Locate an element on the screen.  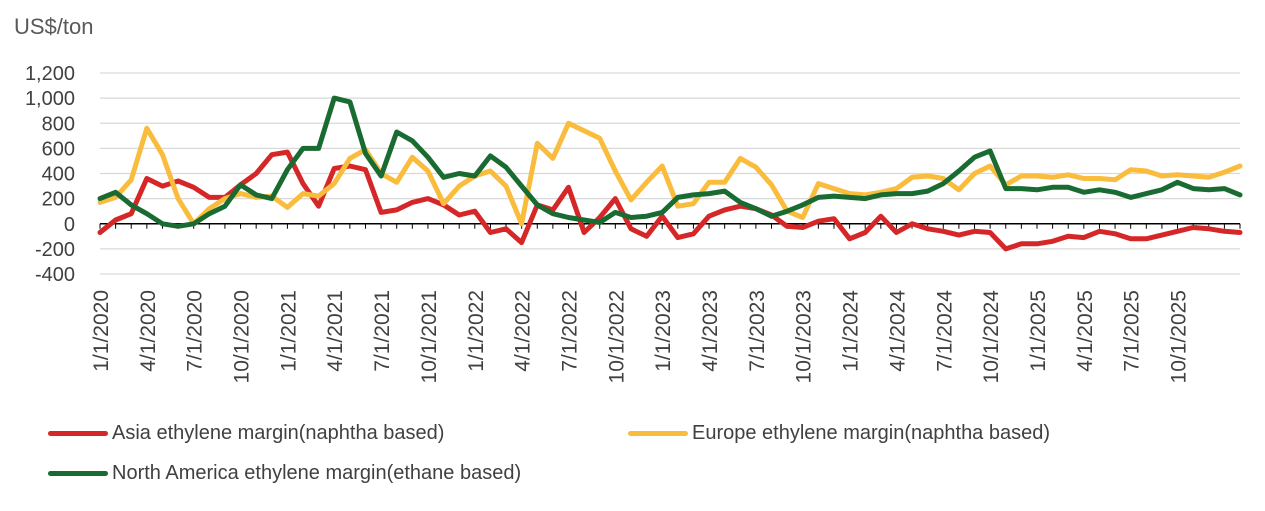
x-tick-label: 4/1/2023 is located at coordinates (710, 331).